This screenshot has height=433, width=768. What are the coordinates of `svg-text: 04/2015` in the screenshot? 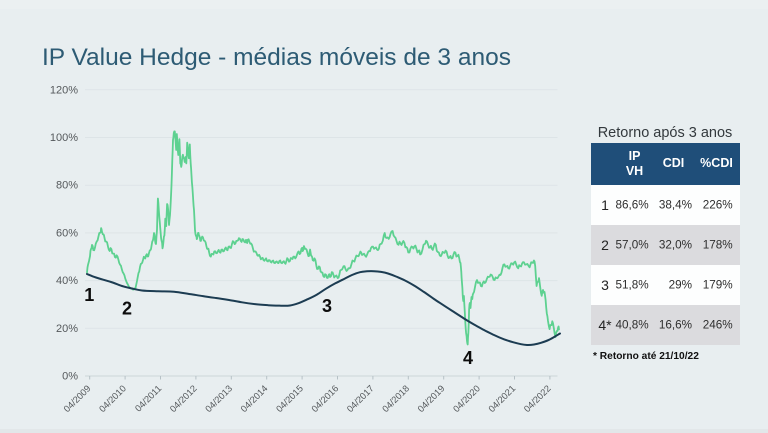 It's located at (289, 398).